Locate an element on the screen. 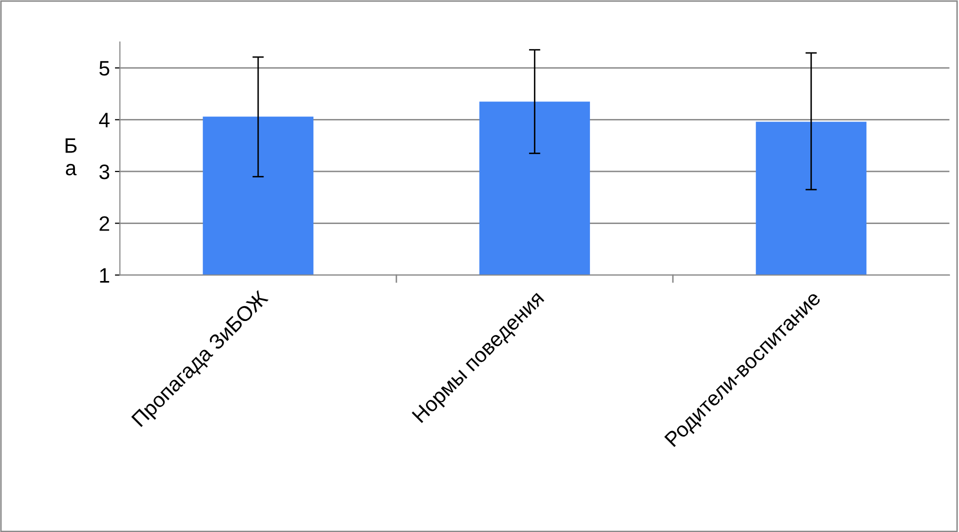  y-tick-label: 5 is located at coordinates (104, 68).